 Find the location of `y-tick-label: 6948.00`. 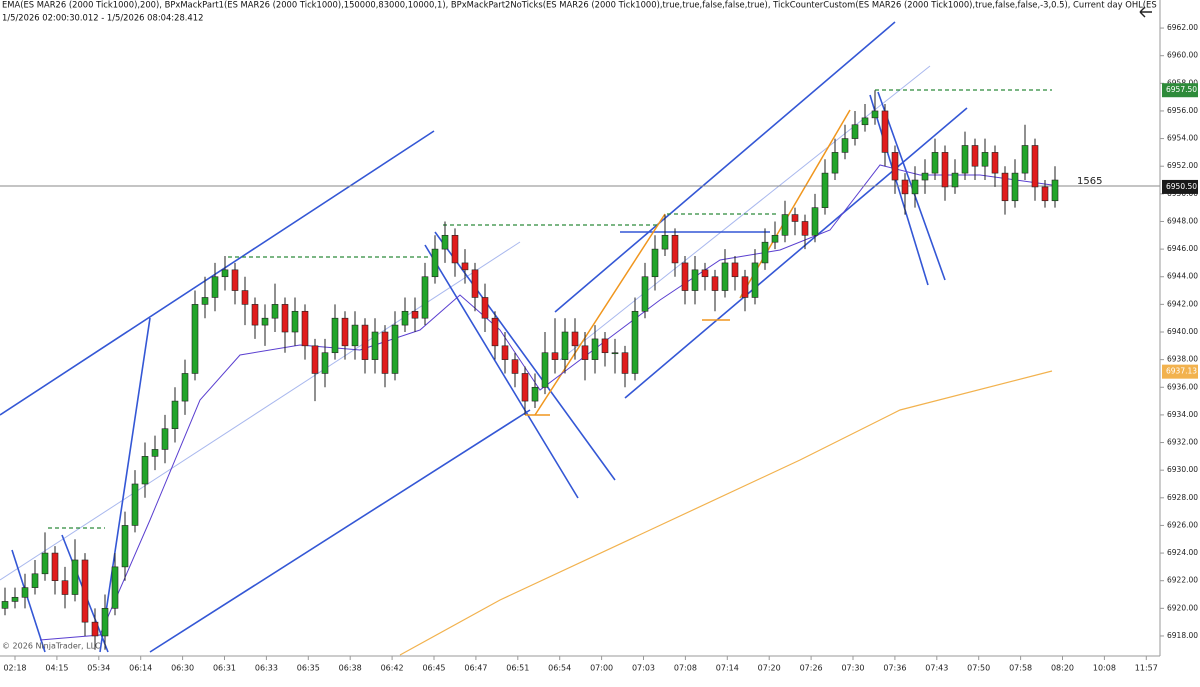

y-tick-label: 6948.00 is located at coordinates (1182, 220).